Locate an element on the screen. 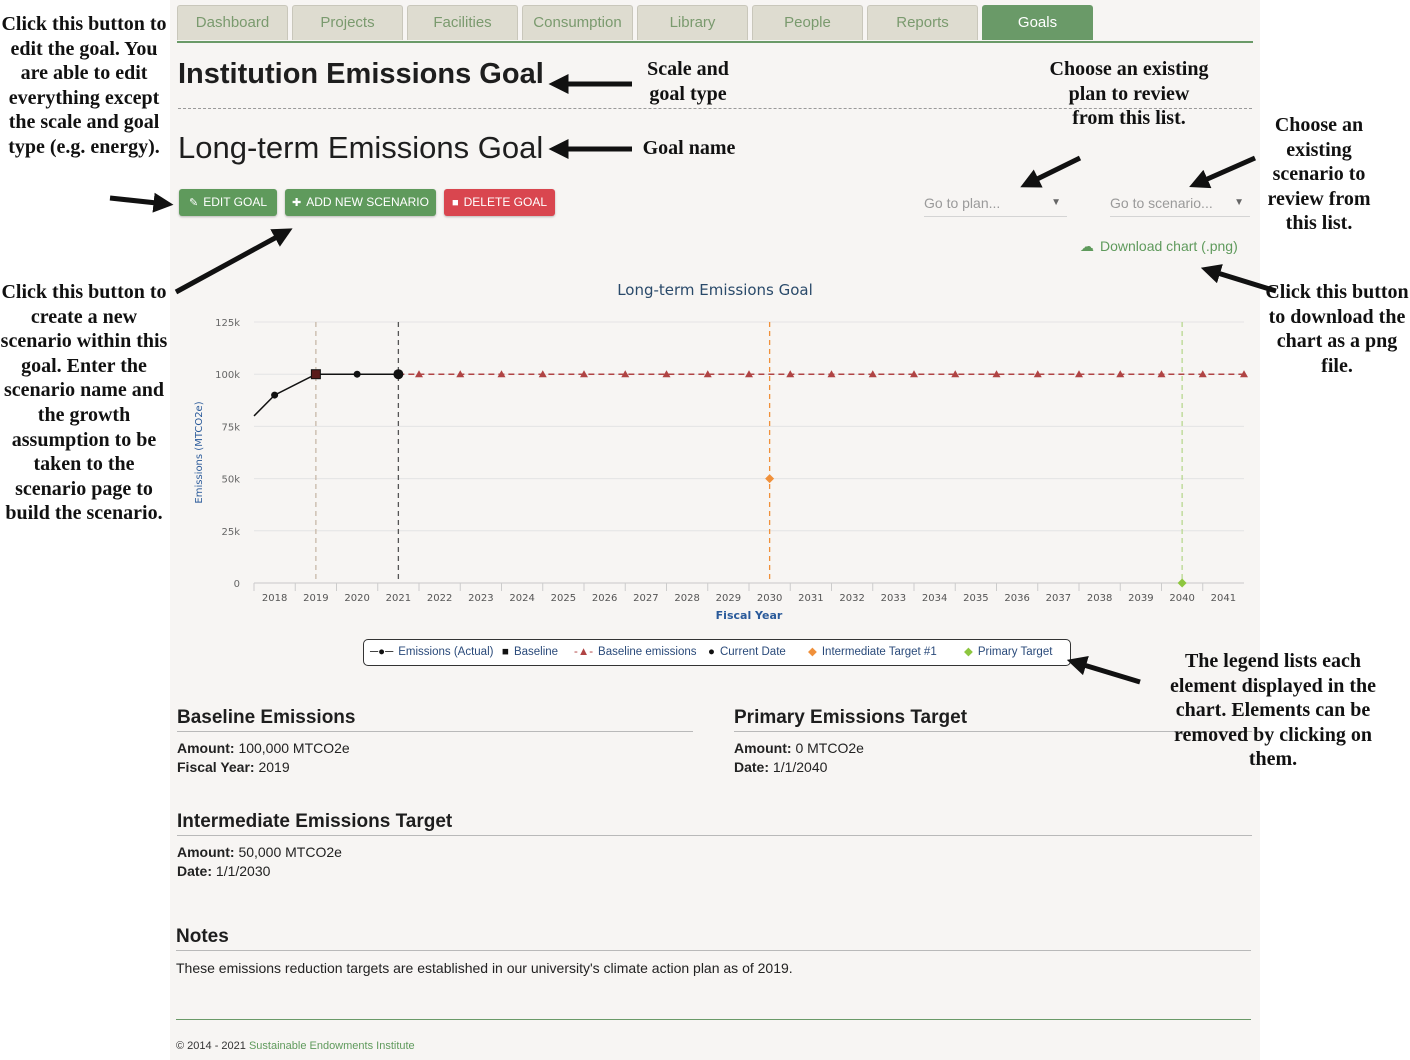  edit-icon: ✎ is located at coordinates (193, 203).